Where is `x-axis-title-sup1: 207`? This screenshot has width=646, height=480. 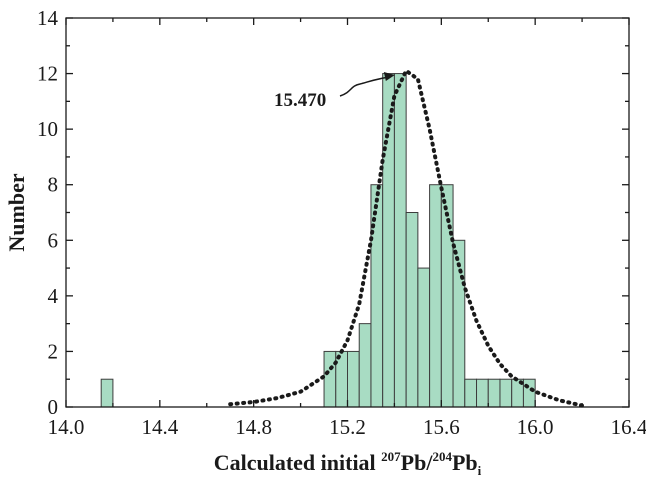
x-axis-title-sup1: 207 is located at coordinates (391, 456).